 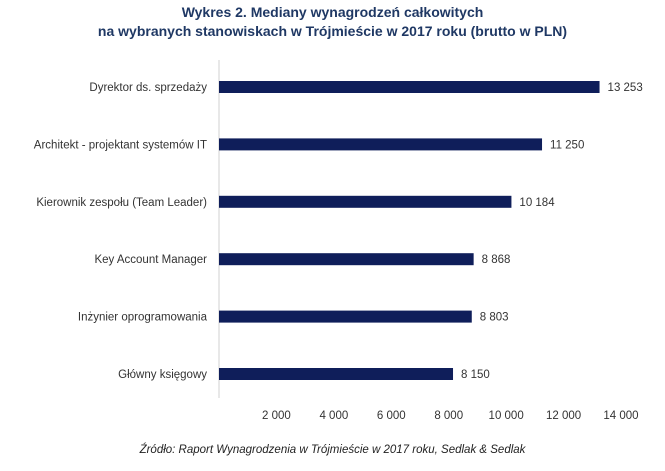 What do you see at coordinates (537, 203) in the screenshot?
I see `data-label: 10 184` at bounding box center [537, 203].